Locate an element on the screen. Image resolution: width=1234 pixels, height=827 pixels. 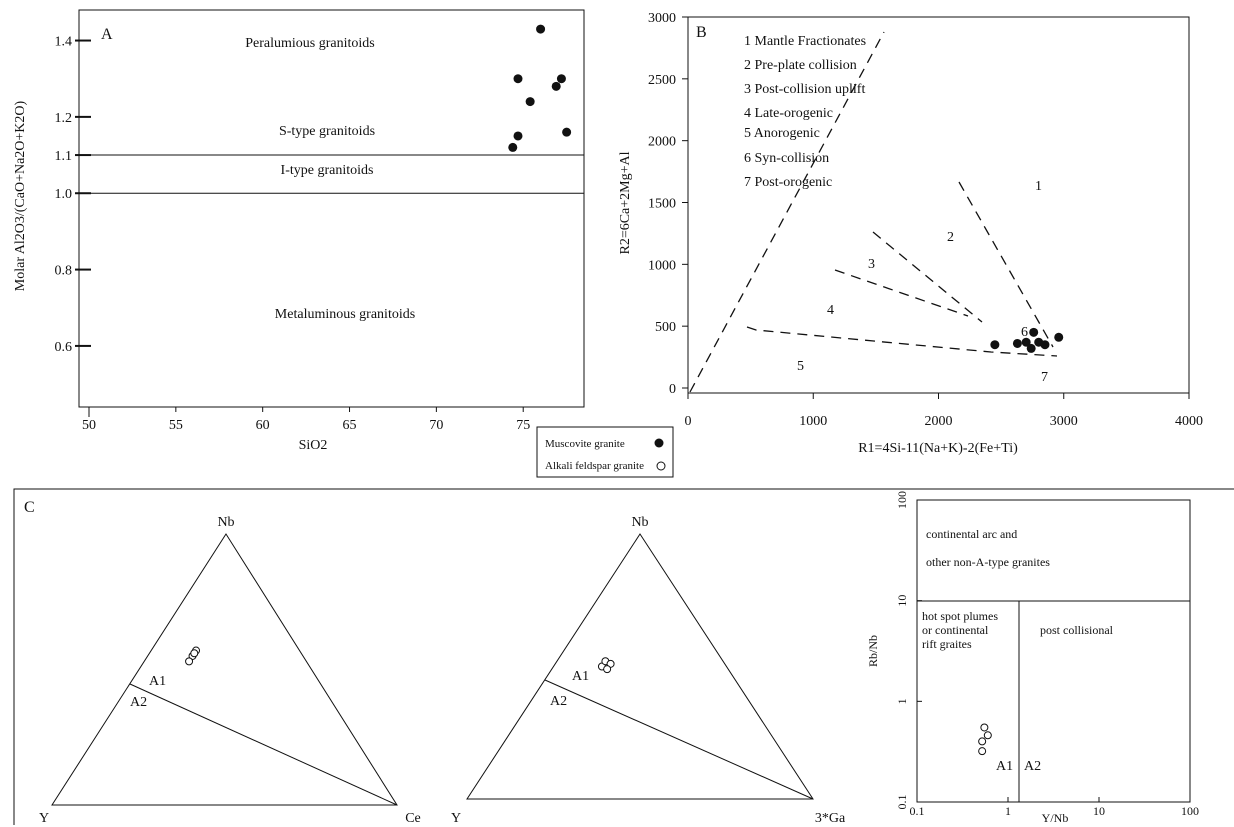
panel-c-letter: C is located at coordinates (29, 507).